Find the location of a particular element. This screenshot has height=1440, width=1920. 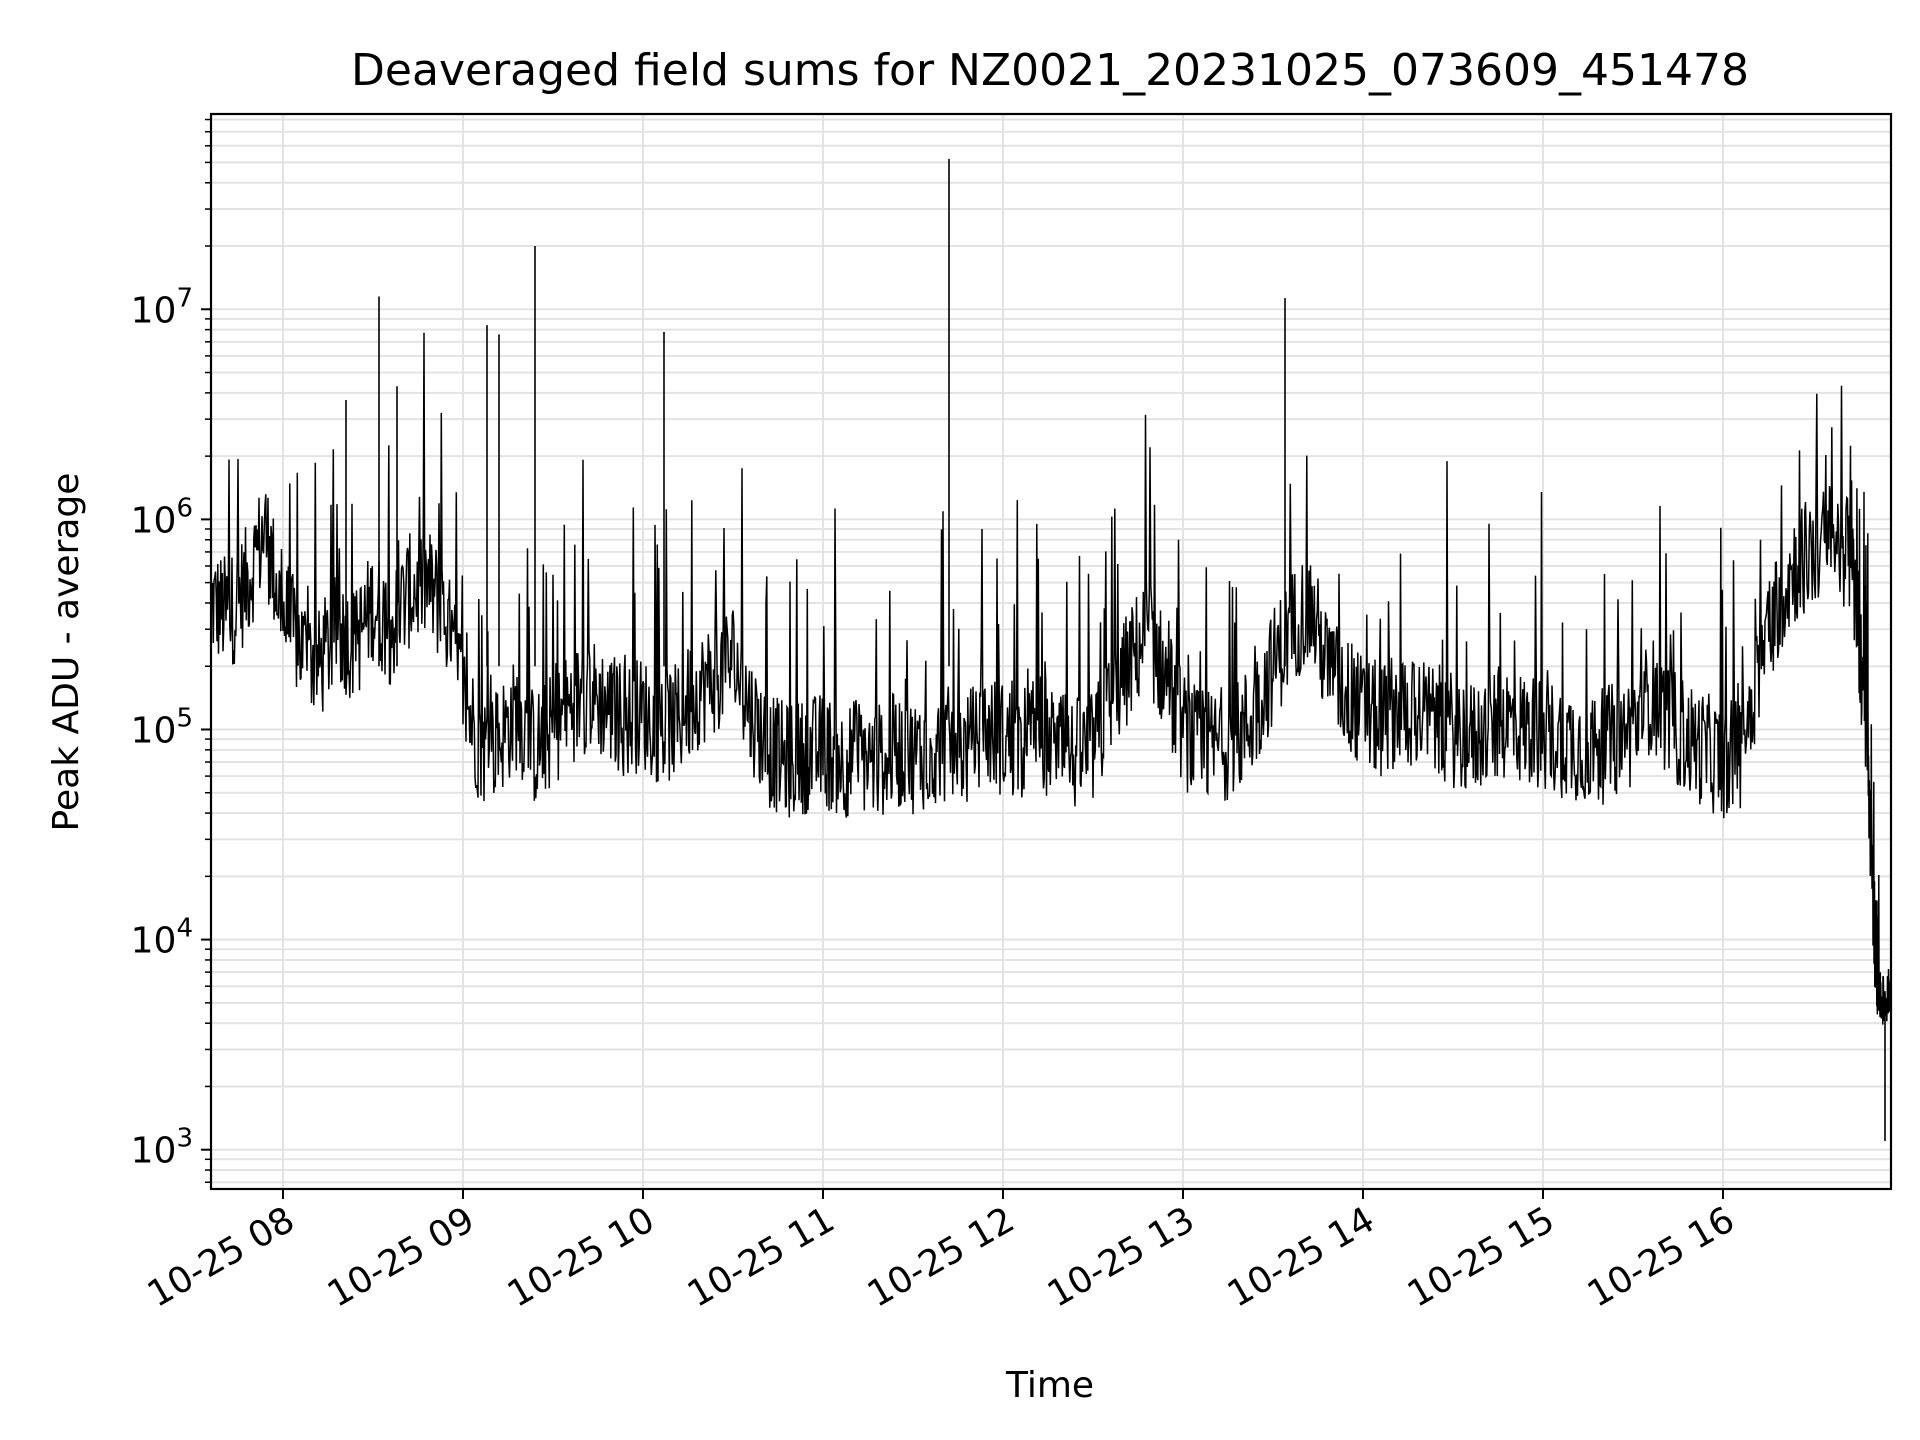

y-tick-label: 10⁶ is located at coordinates (162, 517).